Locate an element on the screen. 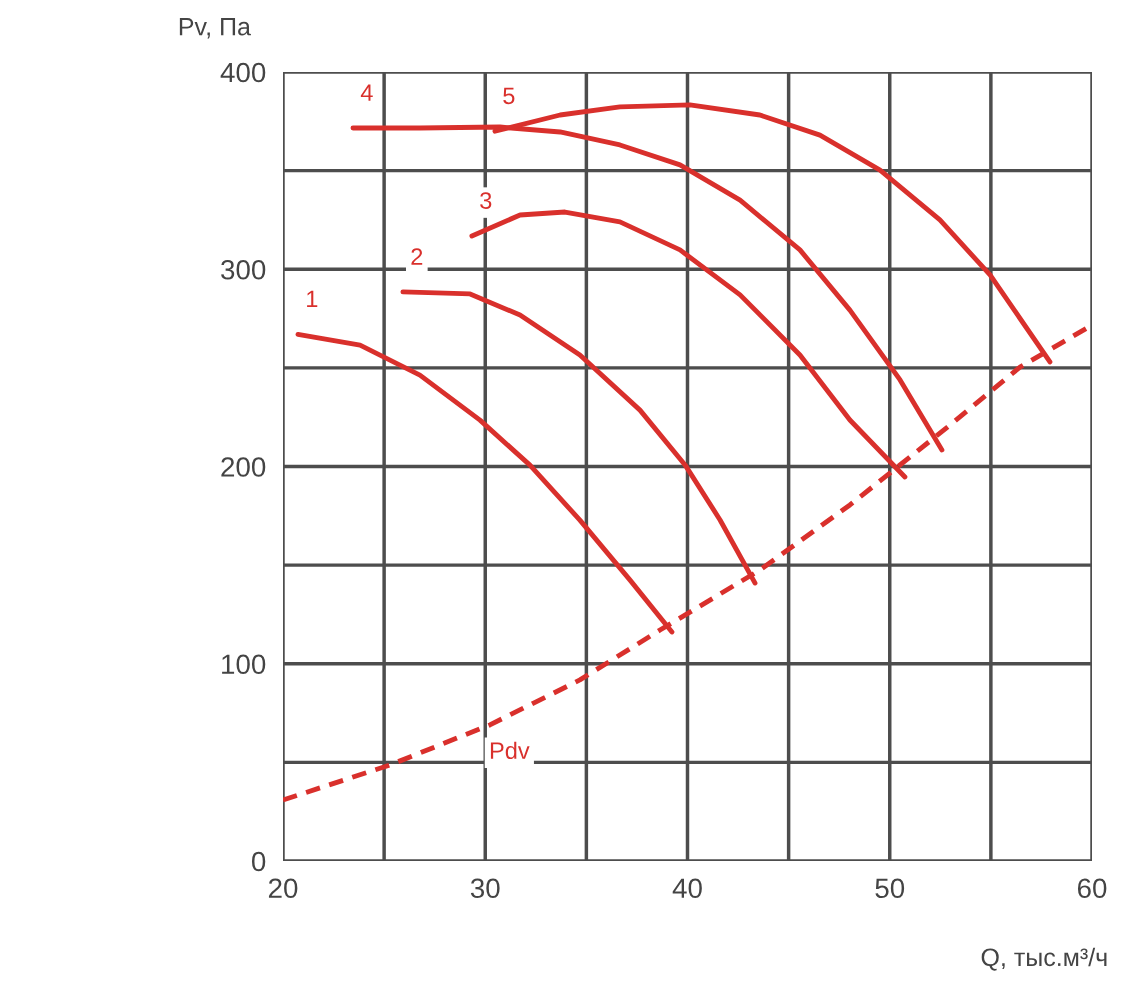 The height and width of the screenshot is (983, 1140). series-label: 5 is located at coordinates (509, 96).